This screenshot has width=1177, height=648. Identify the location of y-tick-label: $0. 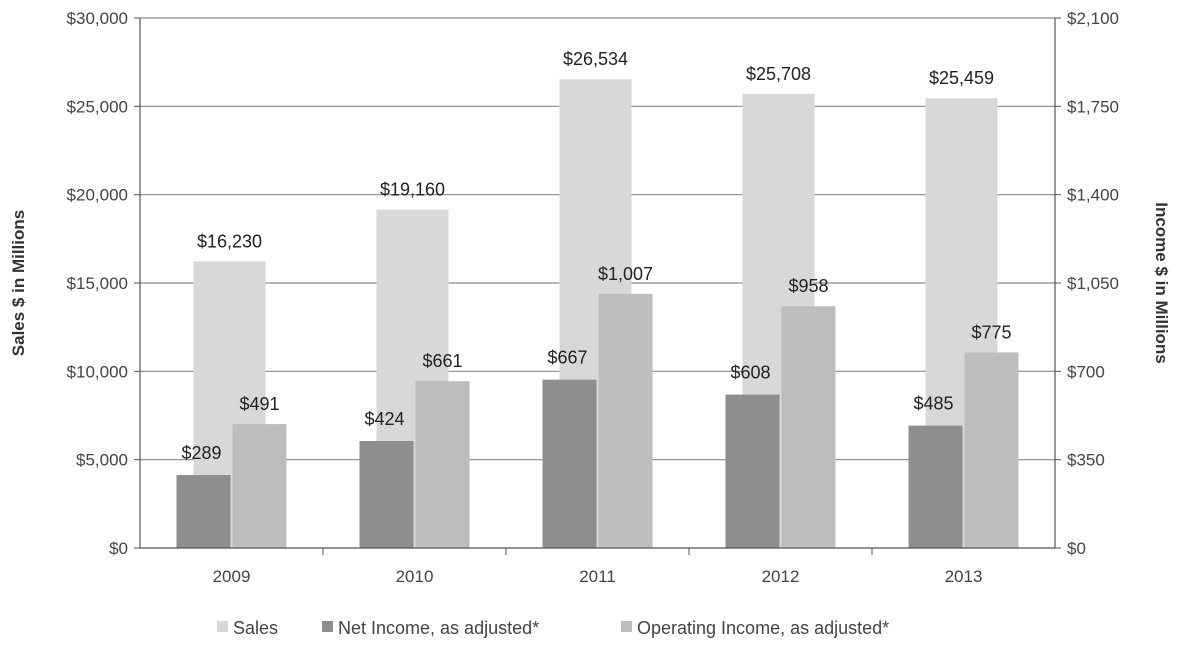
(118, 548).